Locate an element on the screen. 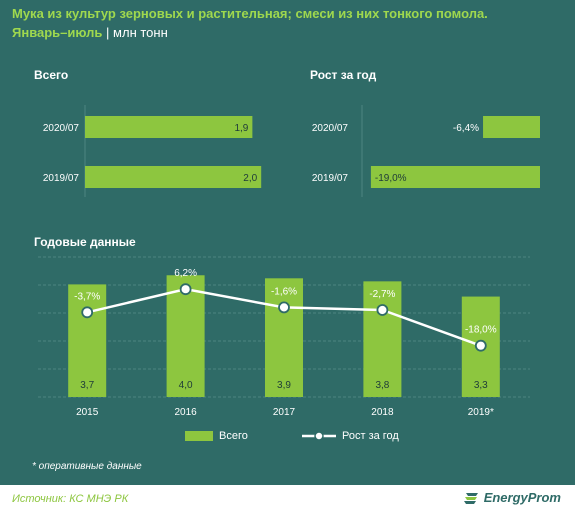 Image resolution: width=575 pixels, height=513 pixels. growth-point-label: -3,7% is located at coordinates (87, 296).